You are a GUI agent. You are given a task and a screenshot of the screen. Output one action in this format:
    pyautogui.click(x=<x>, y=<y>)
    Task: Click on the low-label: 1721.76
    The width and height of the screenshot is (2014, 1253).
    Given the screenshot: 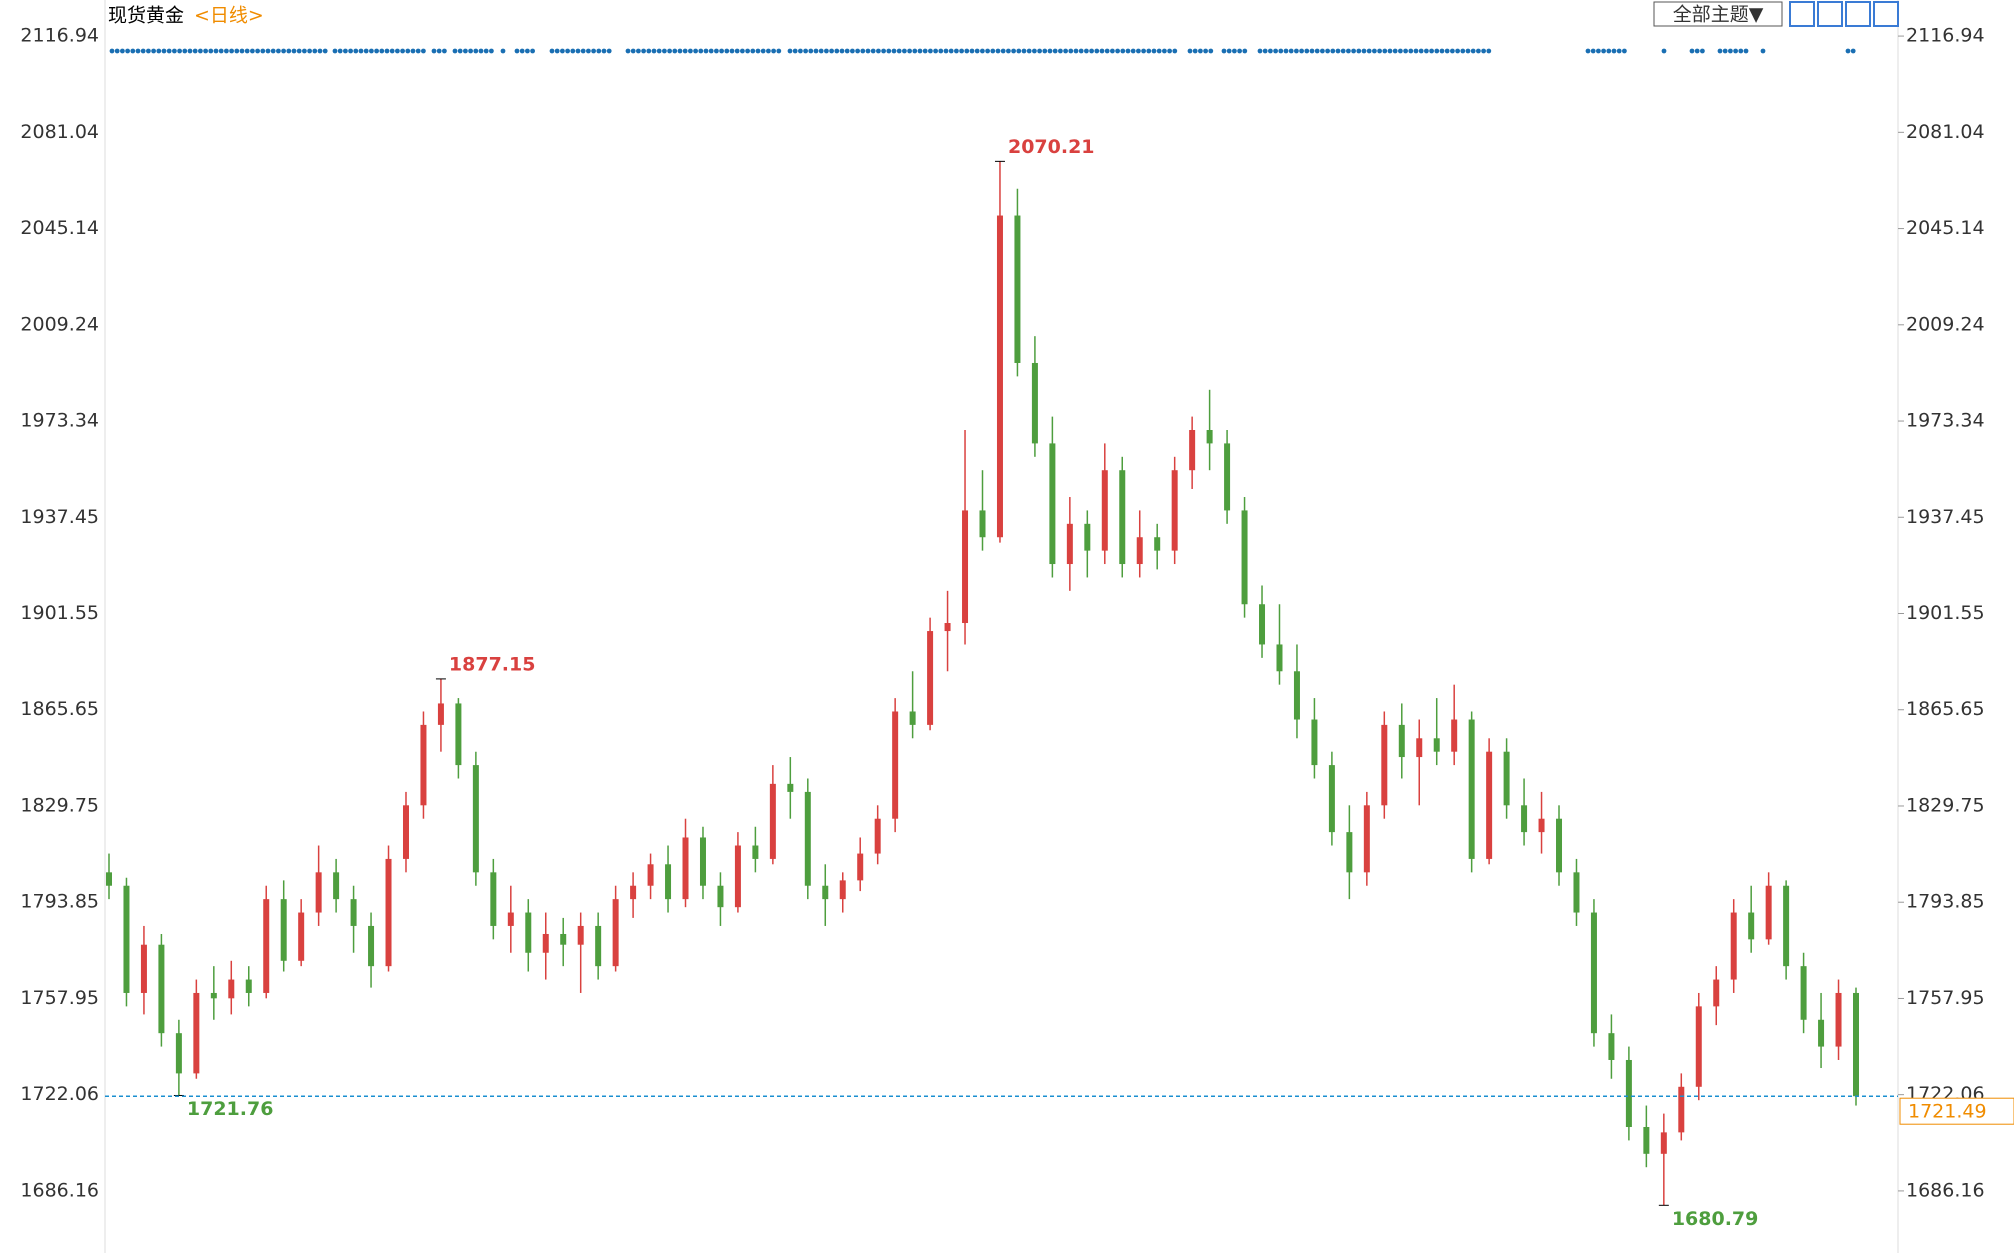 What is the action you would take?
    pyautogui.click(x=230, y=1109)
    